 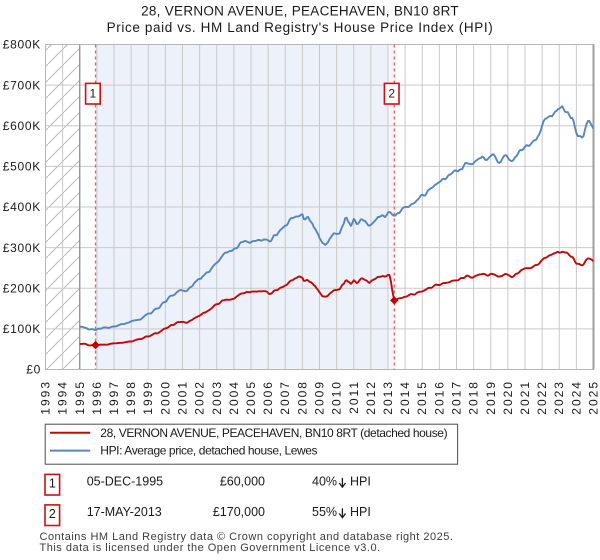 I want to click on svg-text: £170,000, so click(x=239, y=512).